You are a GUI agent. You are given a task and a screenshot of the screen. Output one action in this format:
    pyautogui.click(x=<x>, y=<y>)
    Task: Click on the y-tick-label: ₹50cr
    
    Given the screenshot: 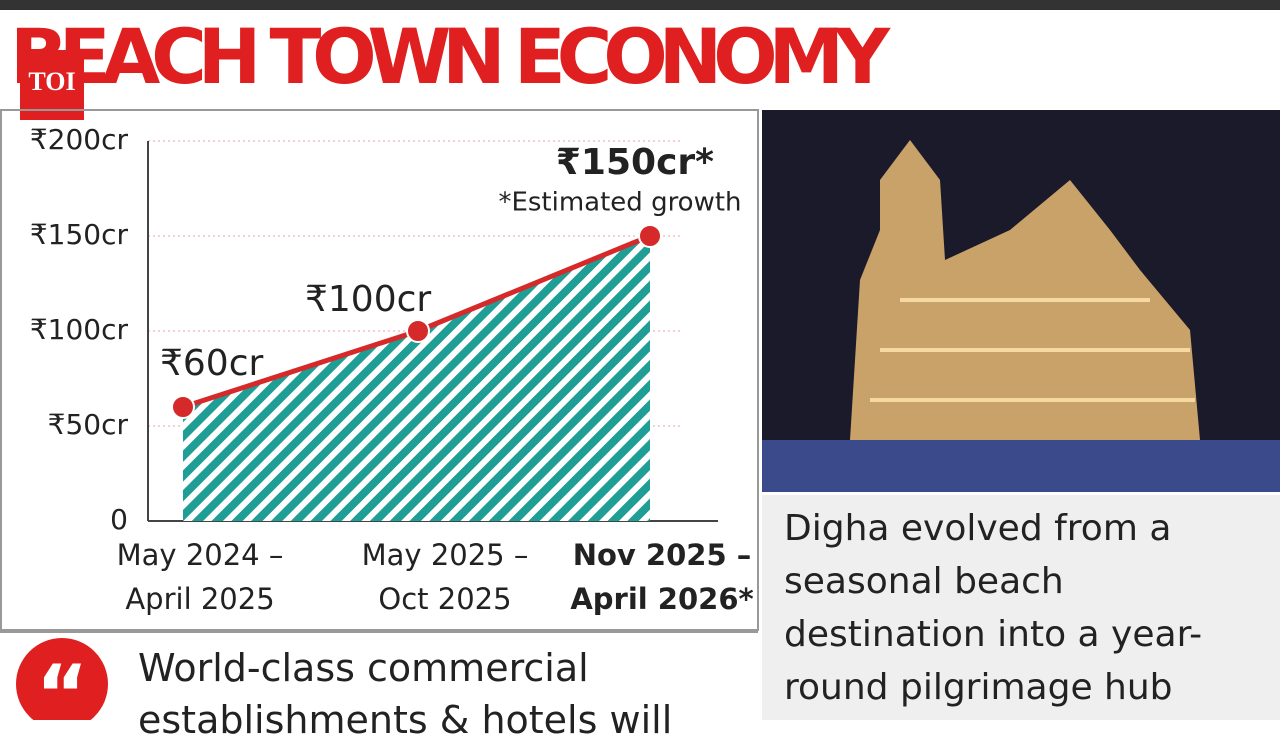 What is the action you would take?
    pyautogui.click(x=88, y=424)
    